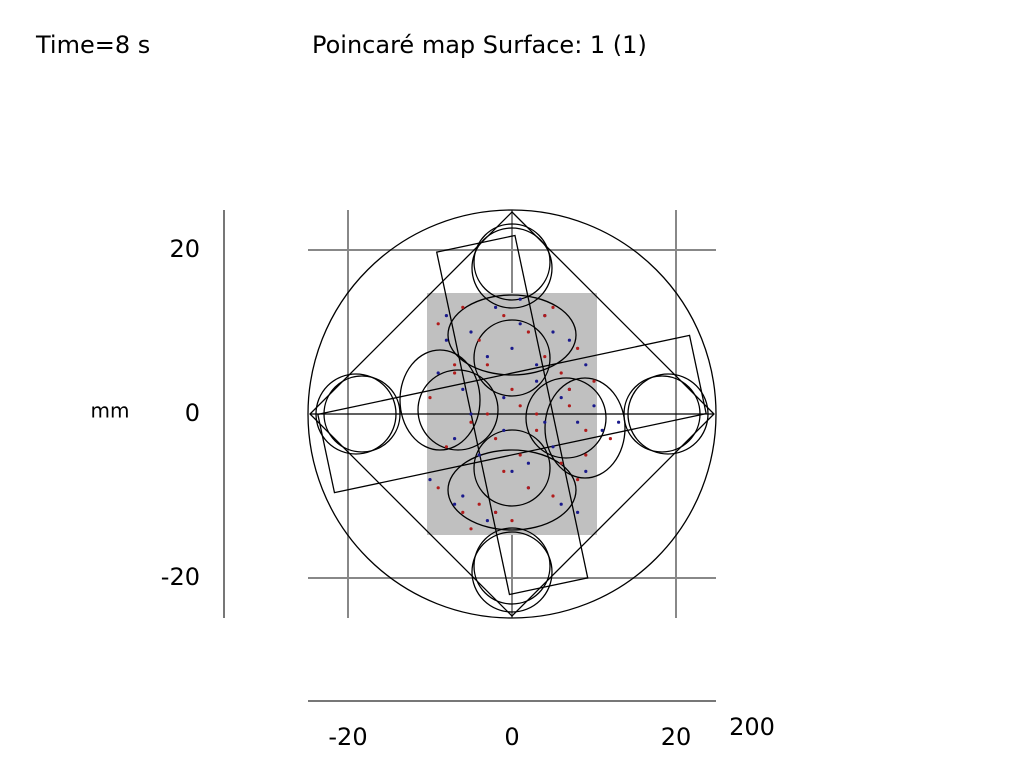 This screenshot has width=1024, height=772. I want to click on y-tick-label: 0, so click(192, 413).